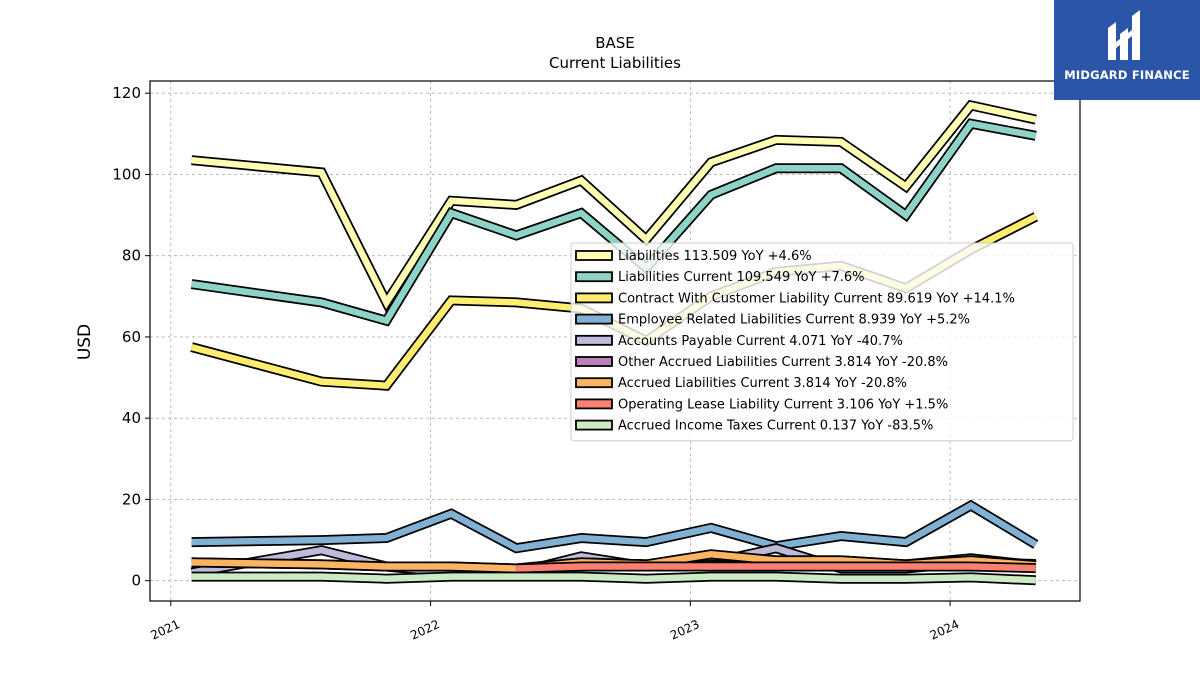  What do you see at coordinates (615, 43) in the screenshot?
I see `chart-title: BASE` at bounding box center [615, 43].